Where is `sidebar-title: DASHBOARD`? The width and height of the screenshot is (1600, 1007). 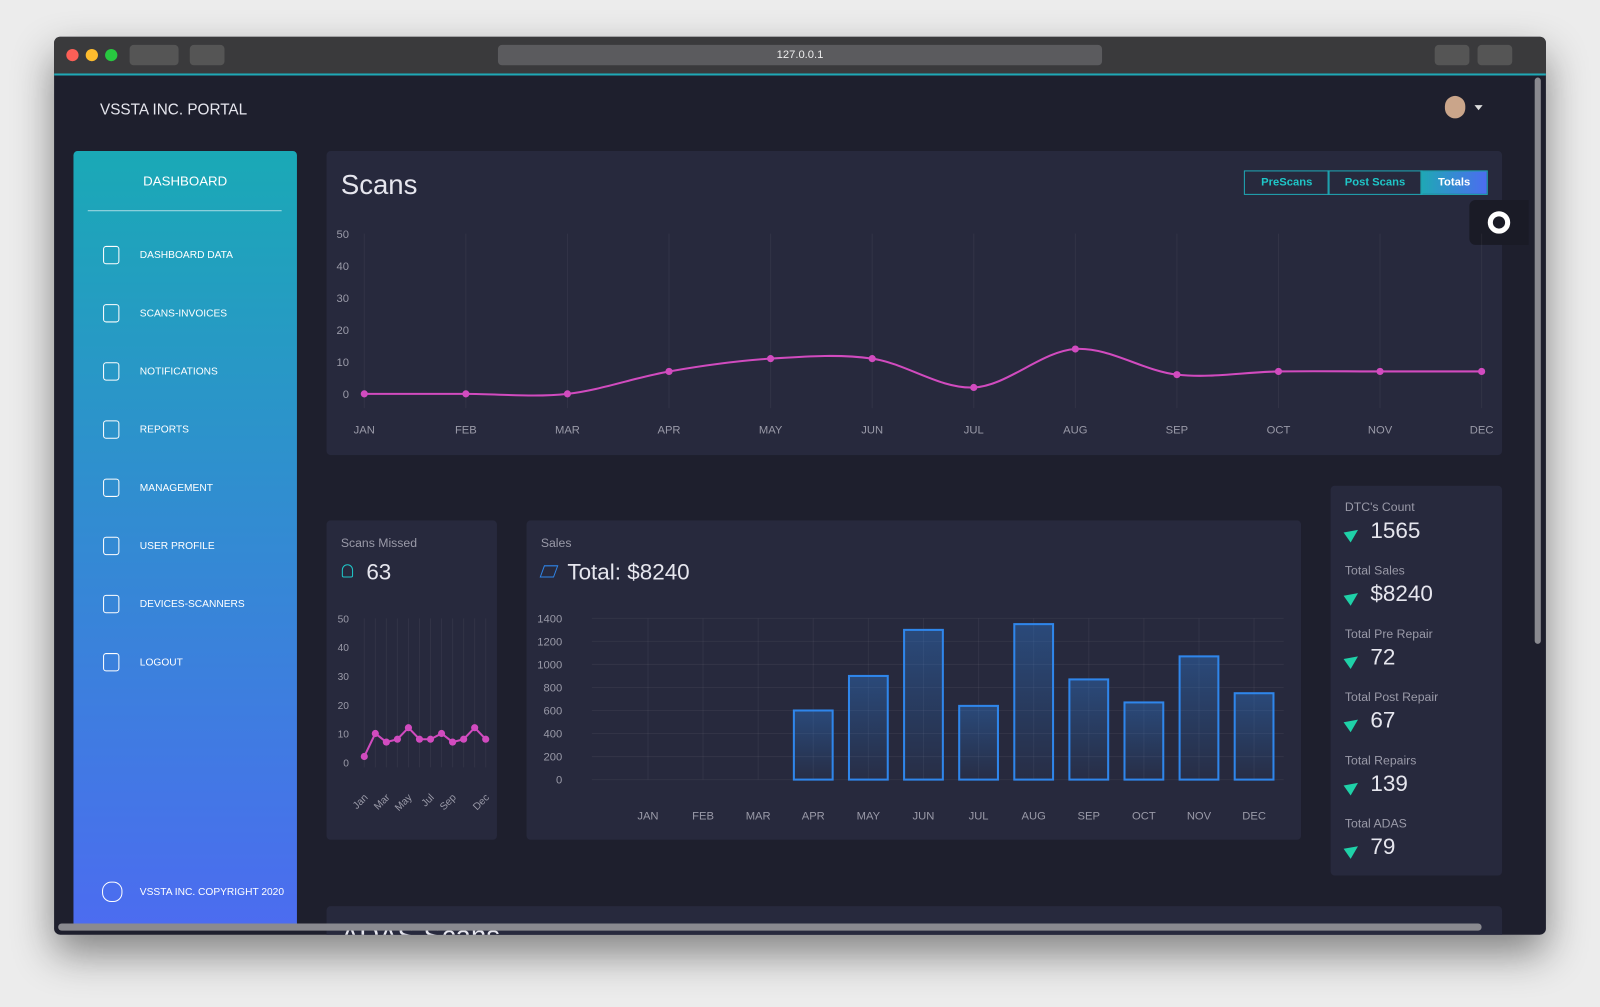
sidebar-title: DASHBOARD is located at coordinates (185, 181).